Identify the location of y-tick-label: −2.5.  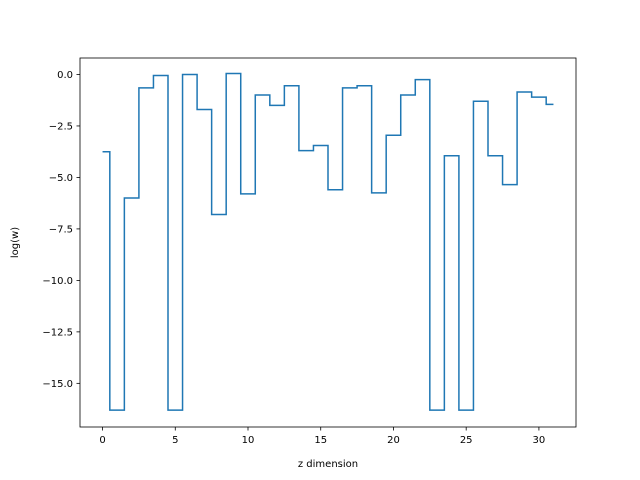
(61, 126).